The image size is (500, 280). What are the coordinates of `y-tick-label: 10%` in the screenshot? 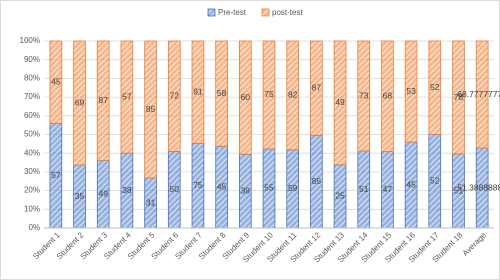 It's located at (32, 208).